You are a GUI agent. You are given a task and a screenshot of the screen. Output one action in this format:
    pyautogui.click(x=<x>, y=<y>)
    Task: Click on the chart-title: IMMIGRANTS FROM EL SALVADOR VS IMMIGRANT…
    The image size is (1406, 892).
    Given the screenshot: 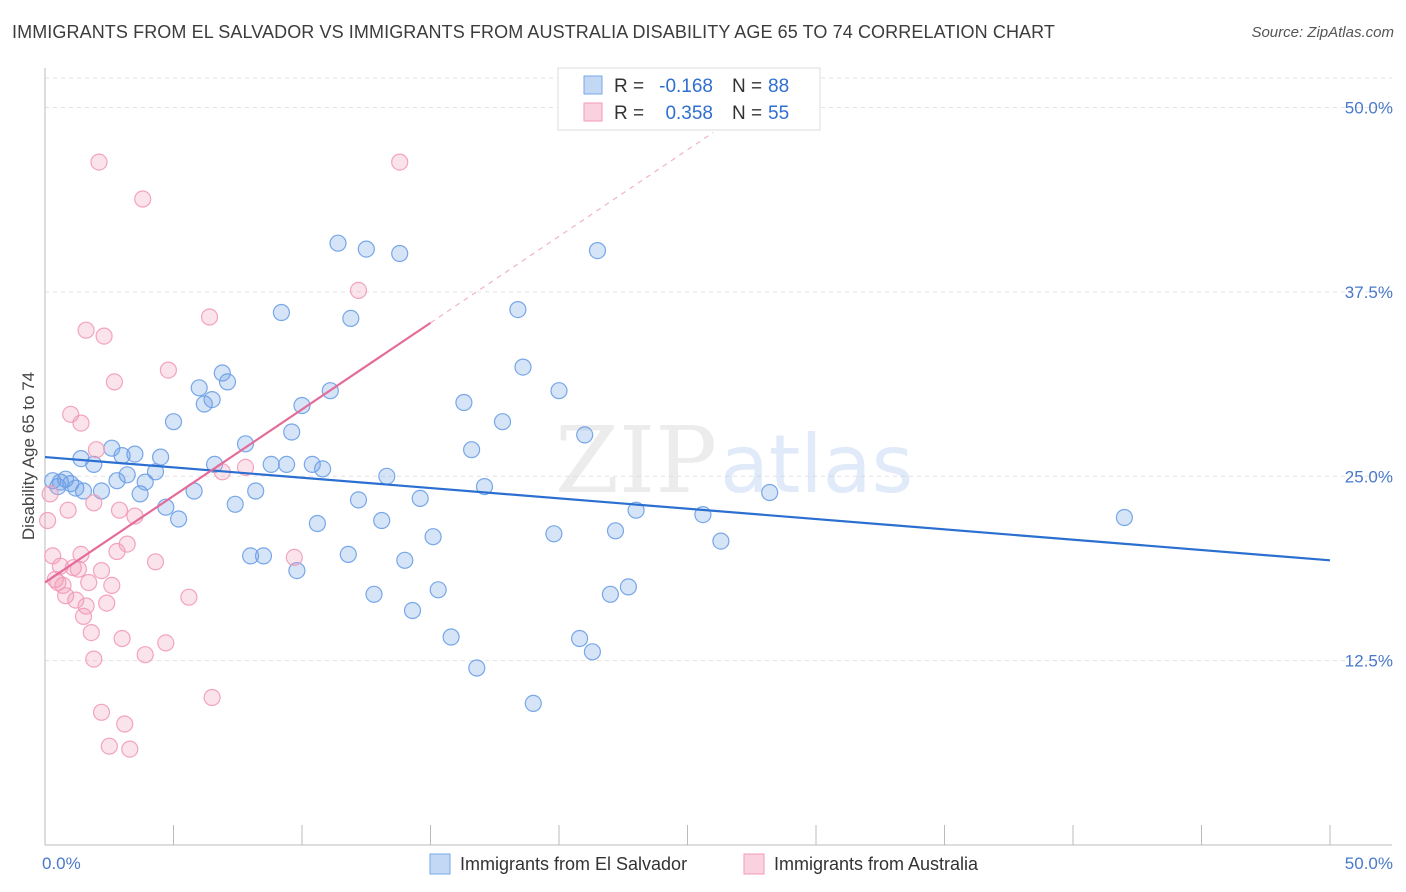 What is the action you would take?
    pyautogui.click(x=534, y=32)
    